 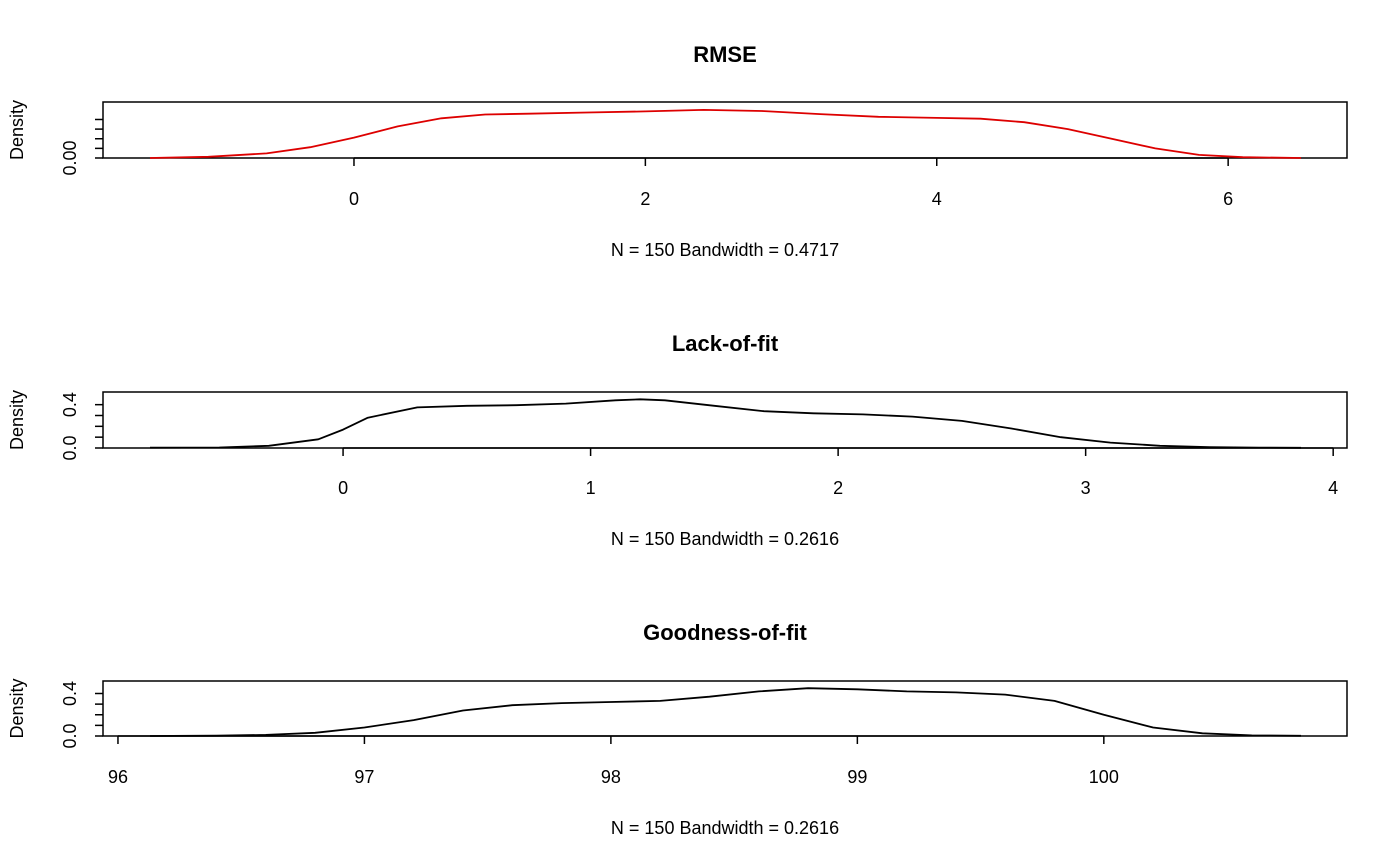 I want to click on rmse-density-line, so click(x=725, y=134).